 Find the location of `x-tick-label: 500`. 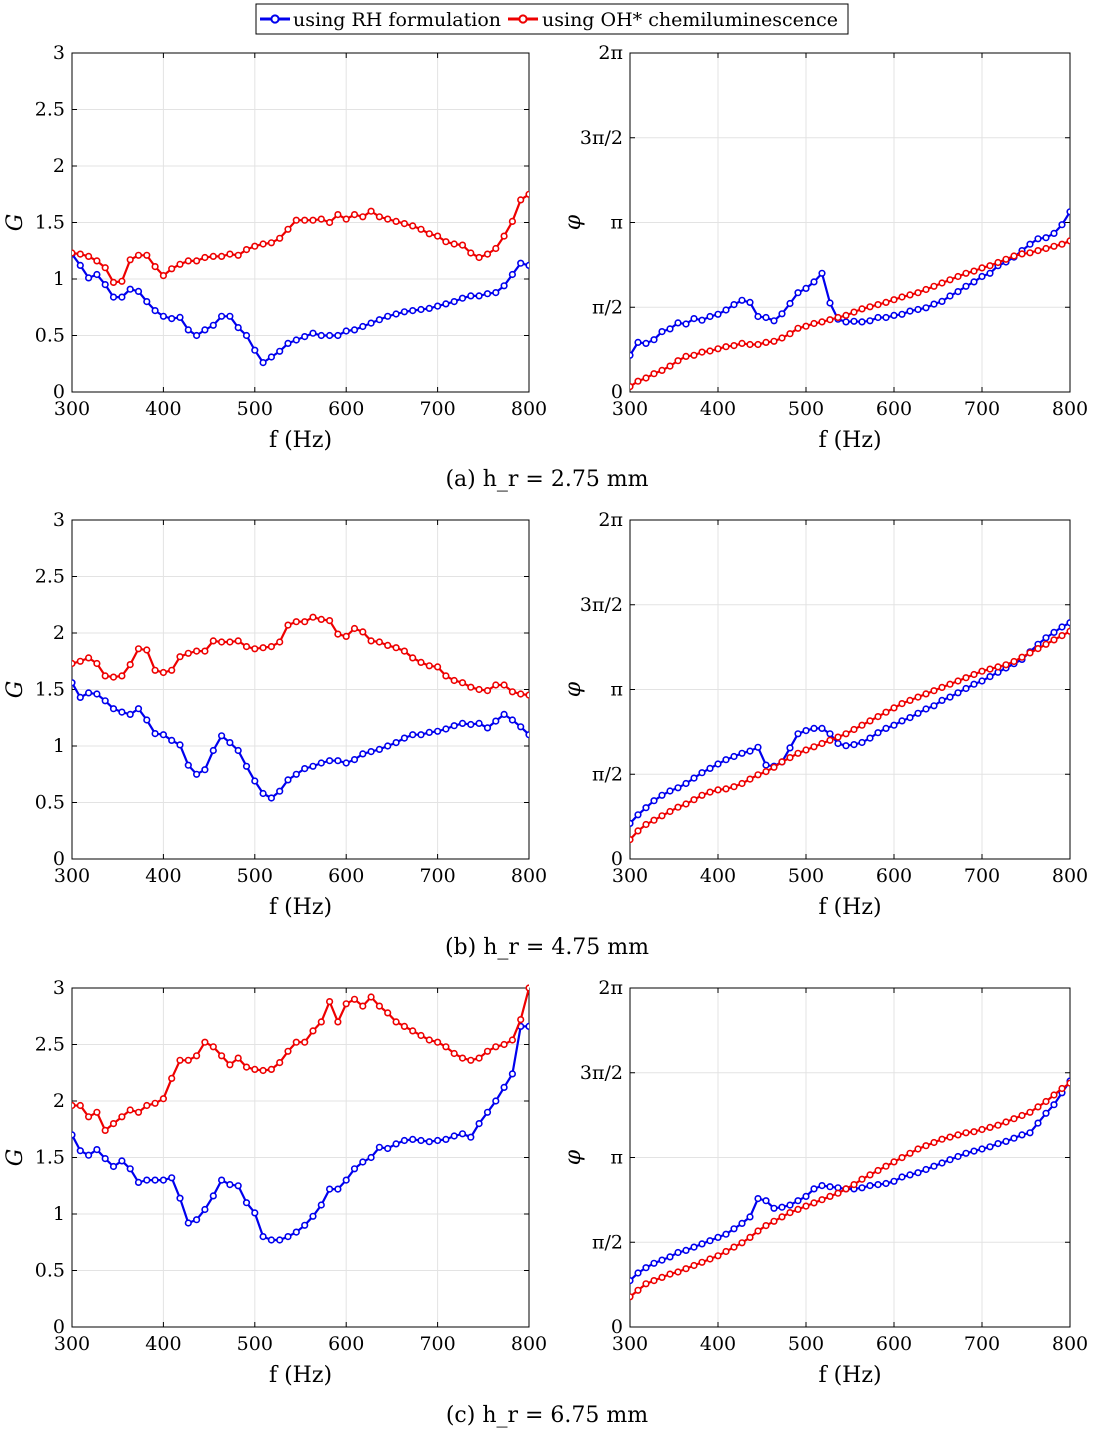

x-tick-label: 500 is located at coordinates (255, 409).